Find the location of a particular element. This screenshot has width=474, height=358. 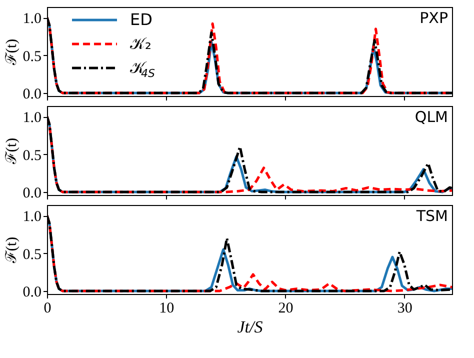

x-tick-label: 30 is located at coordinates (404, 308).